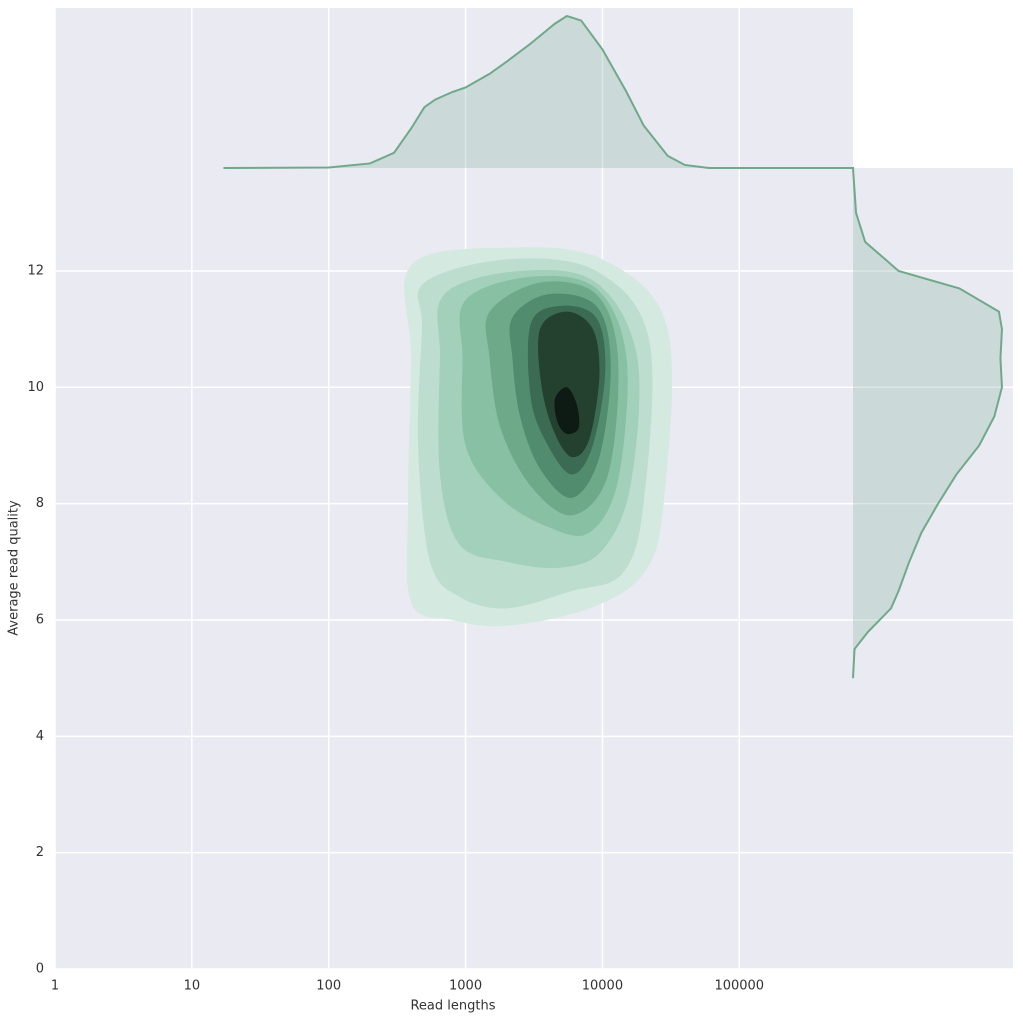 Image resolution: width=1023 pixels, height=1028 pixels. What do you see at coordinates (739, 986) in the screenshot?
I see `x-tick-label: 100000` at bounding box center [739, 986].